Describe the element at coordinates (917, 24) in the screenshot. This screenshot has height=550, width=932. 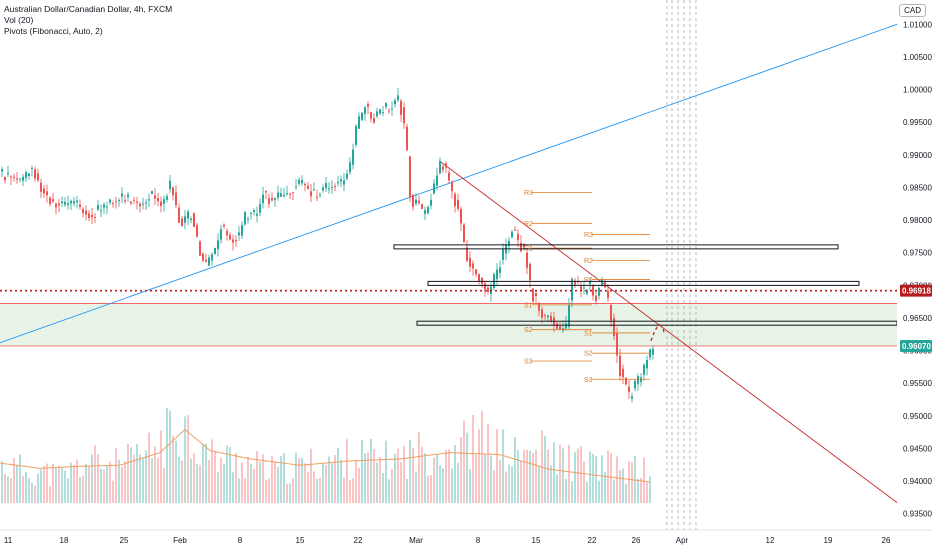
I see `y-tick-label: 1.01000` at that location.